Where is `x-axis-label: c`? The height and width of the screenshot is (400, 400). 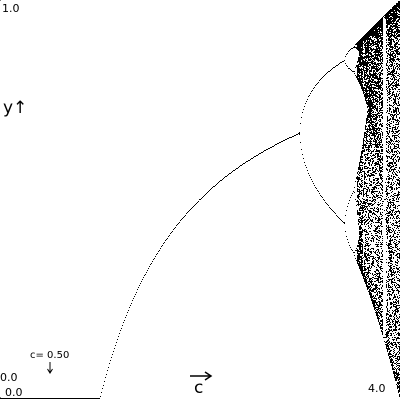 x-axis-label: c is located at coordinates (198, 388).